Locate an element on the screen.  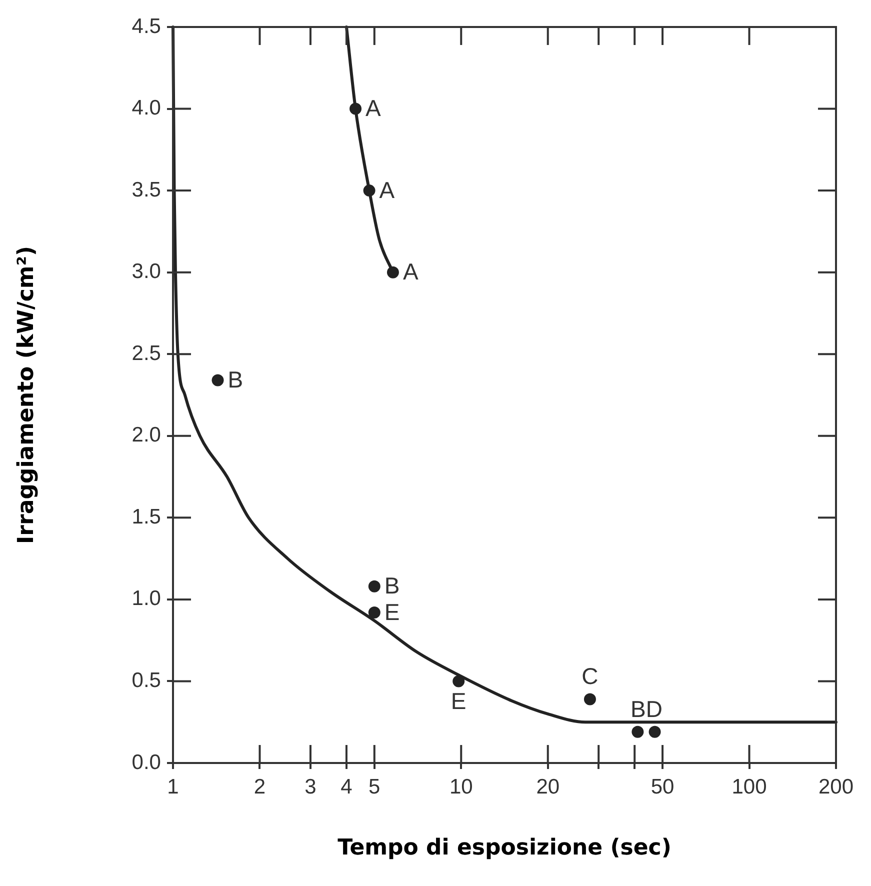
y-tick-label: 0.0 is located at coordinates (146, 762).